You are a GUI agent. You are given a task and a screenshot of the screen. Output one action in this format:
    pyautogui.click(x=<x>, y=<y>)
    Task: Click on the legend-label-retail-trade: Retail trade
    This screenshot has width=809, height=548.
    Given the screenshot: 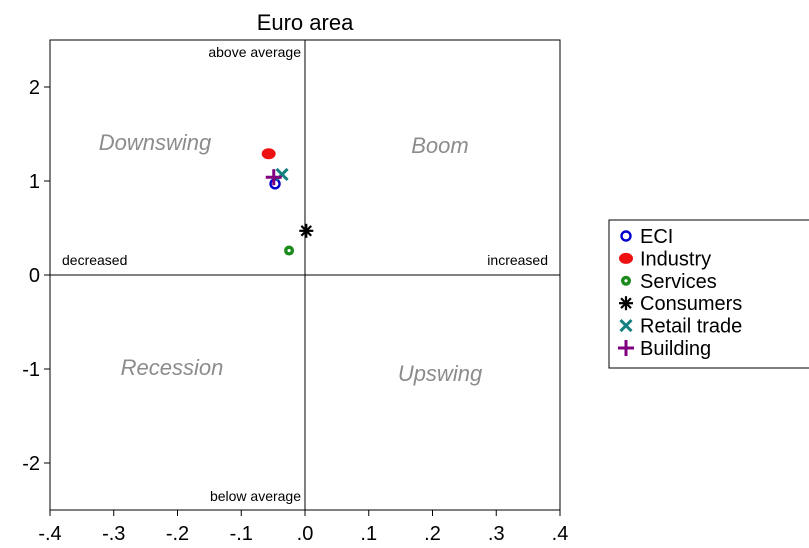 What is the action you would take?
    pyautogui.click(x=691, y=327)
    